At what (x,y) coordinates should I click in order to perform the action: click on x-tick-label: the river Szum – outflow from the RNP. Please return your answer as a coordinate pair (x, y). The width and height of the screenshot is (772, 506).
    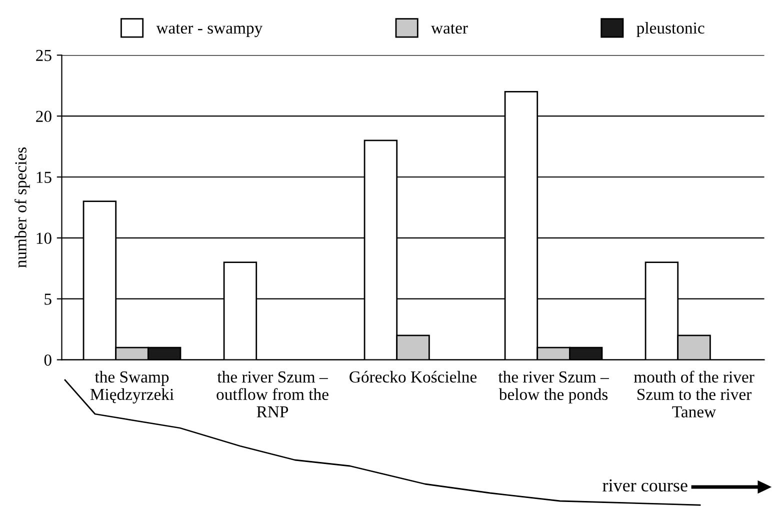
    Looking at the image, I should click on (272, 394).